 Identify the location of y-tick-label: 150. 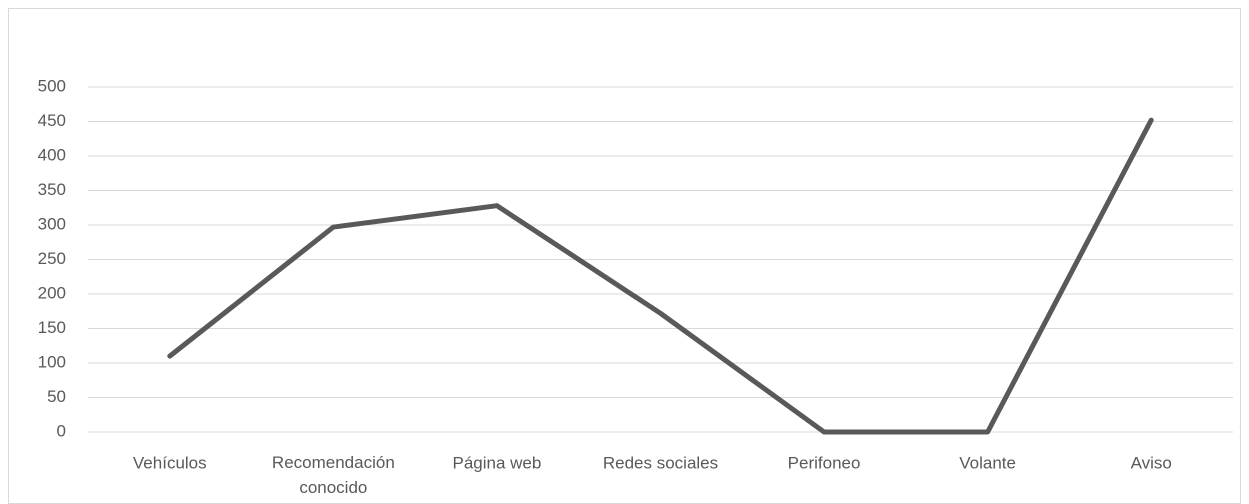
(52, 327).